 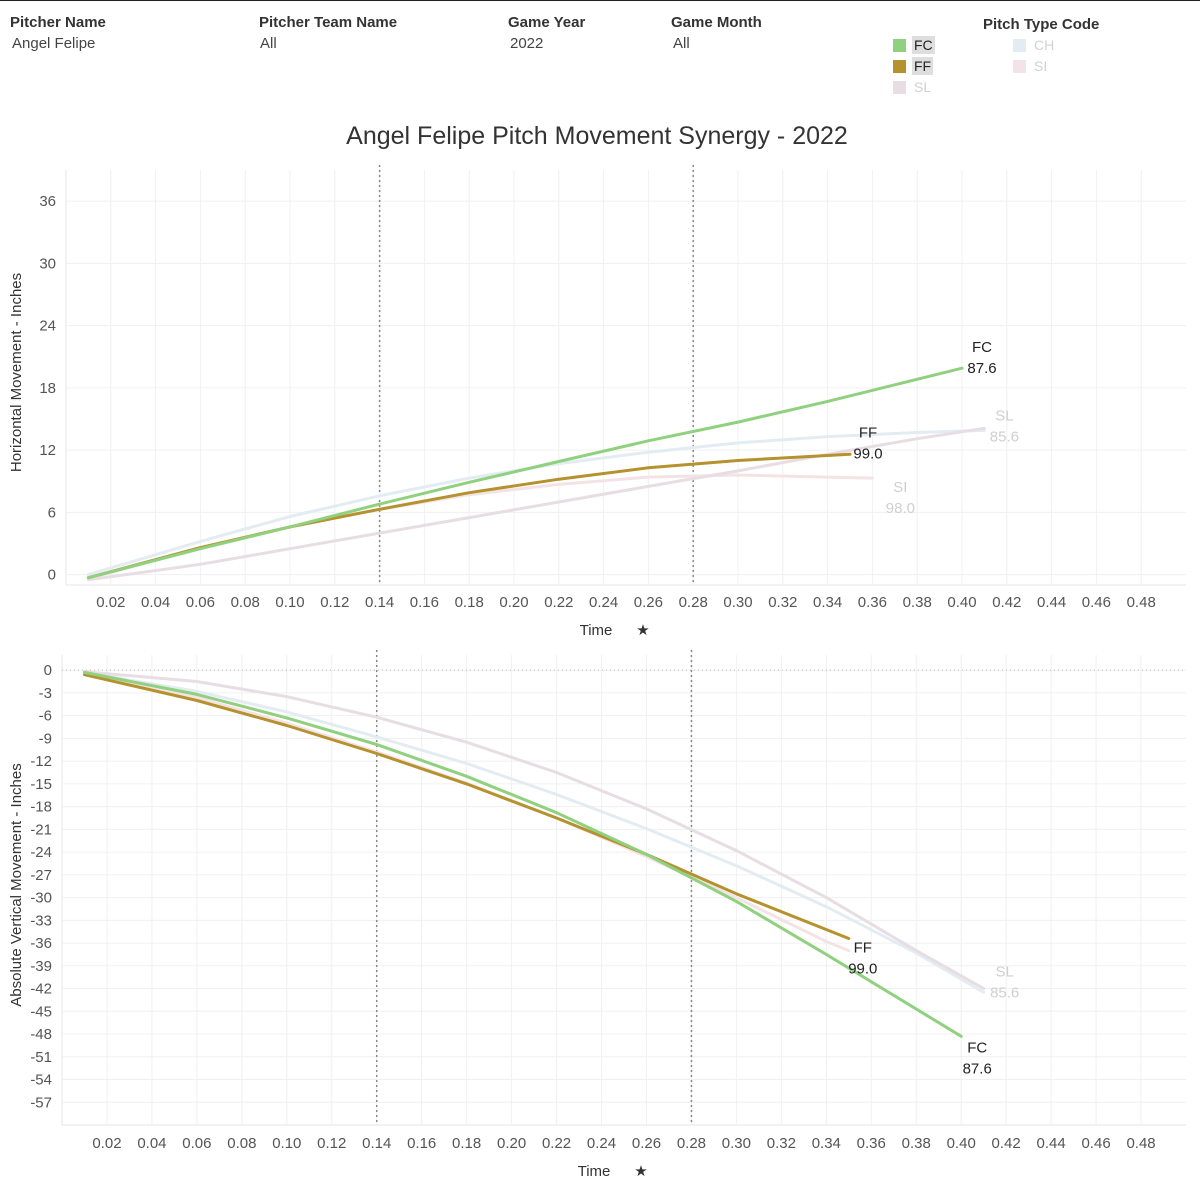 What do you see at coordinates (467, 806) in the screenshot?
I see `series-line-ff` at bounding box center [467, 806].